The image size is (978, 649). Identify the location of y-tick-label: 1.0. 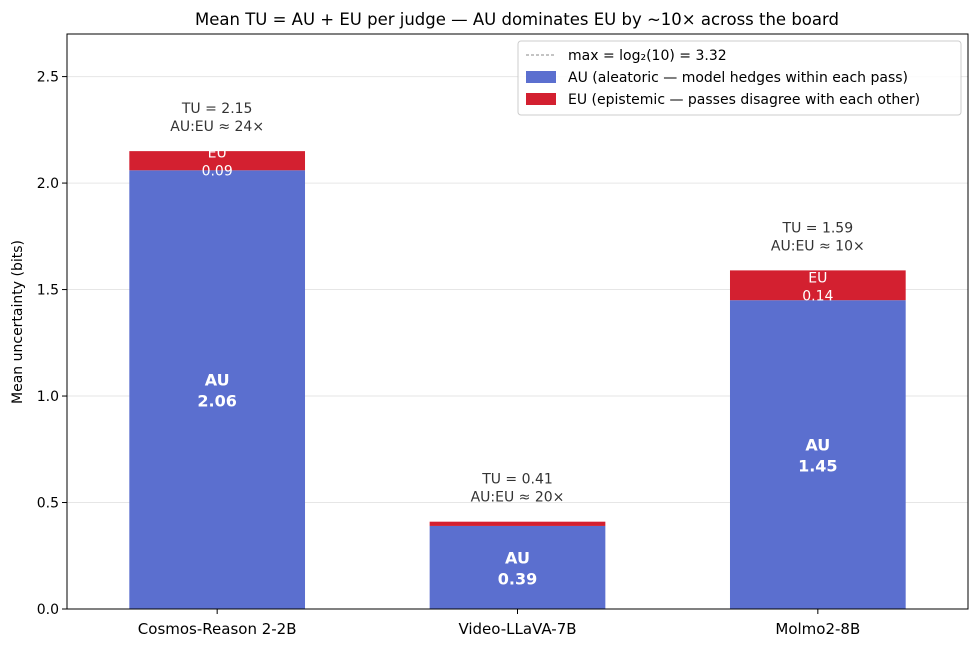
(48, 397).